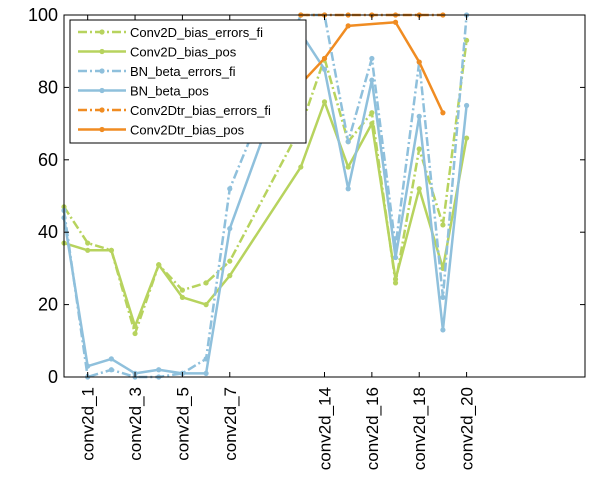 The image size is (603, 493). What do you see at coordinates (372, 428) in the screenshot?
I see `x-tick-label: conv2d_16` at bounding box center [372, 428].